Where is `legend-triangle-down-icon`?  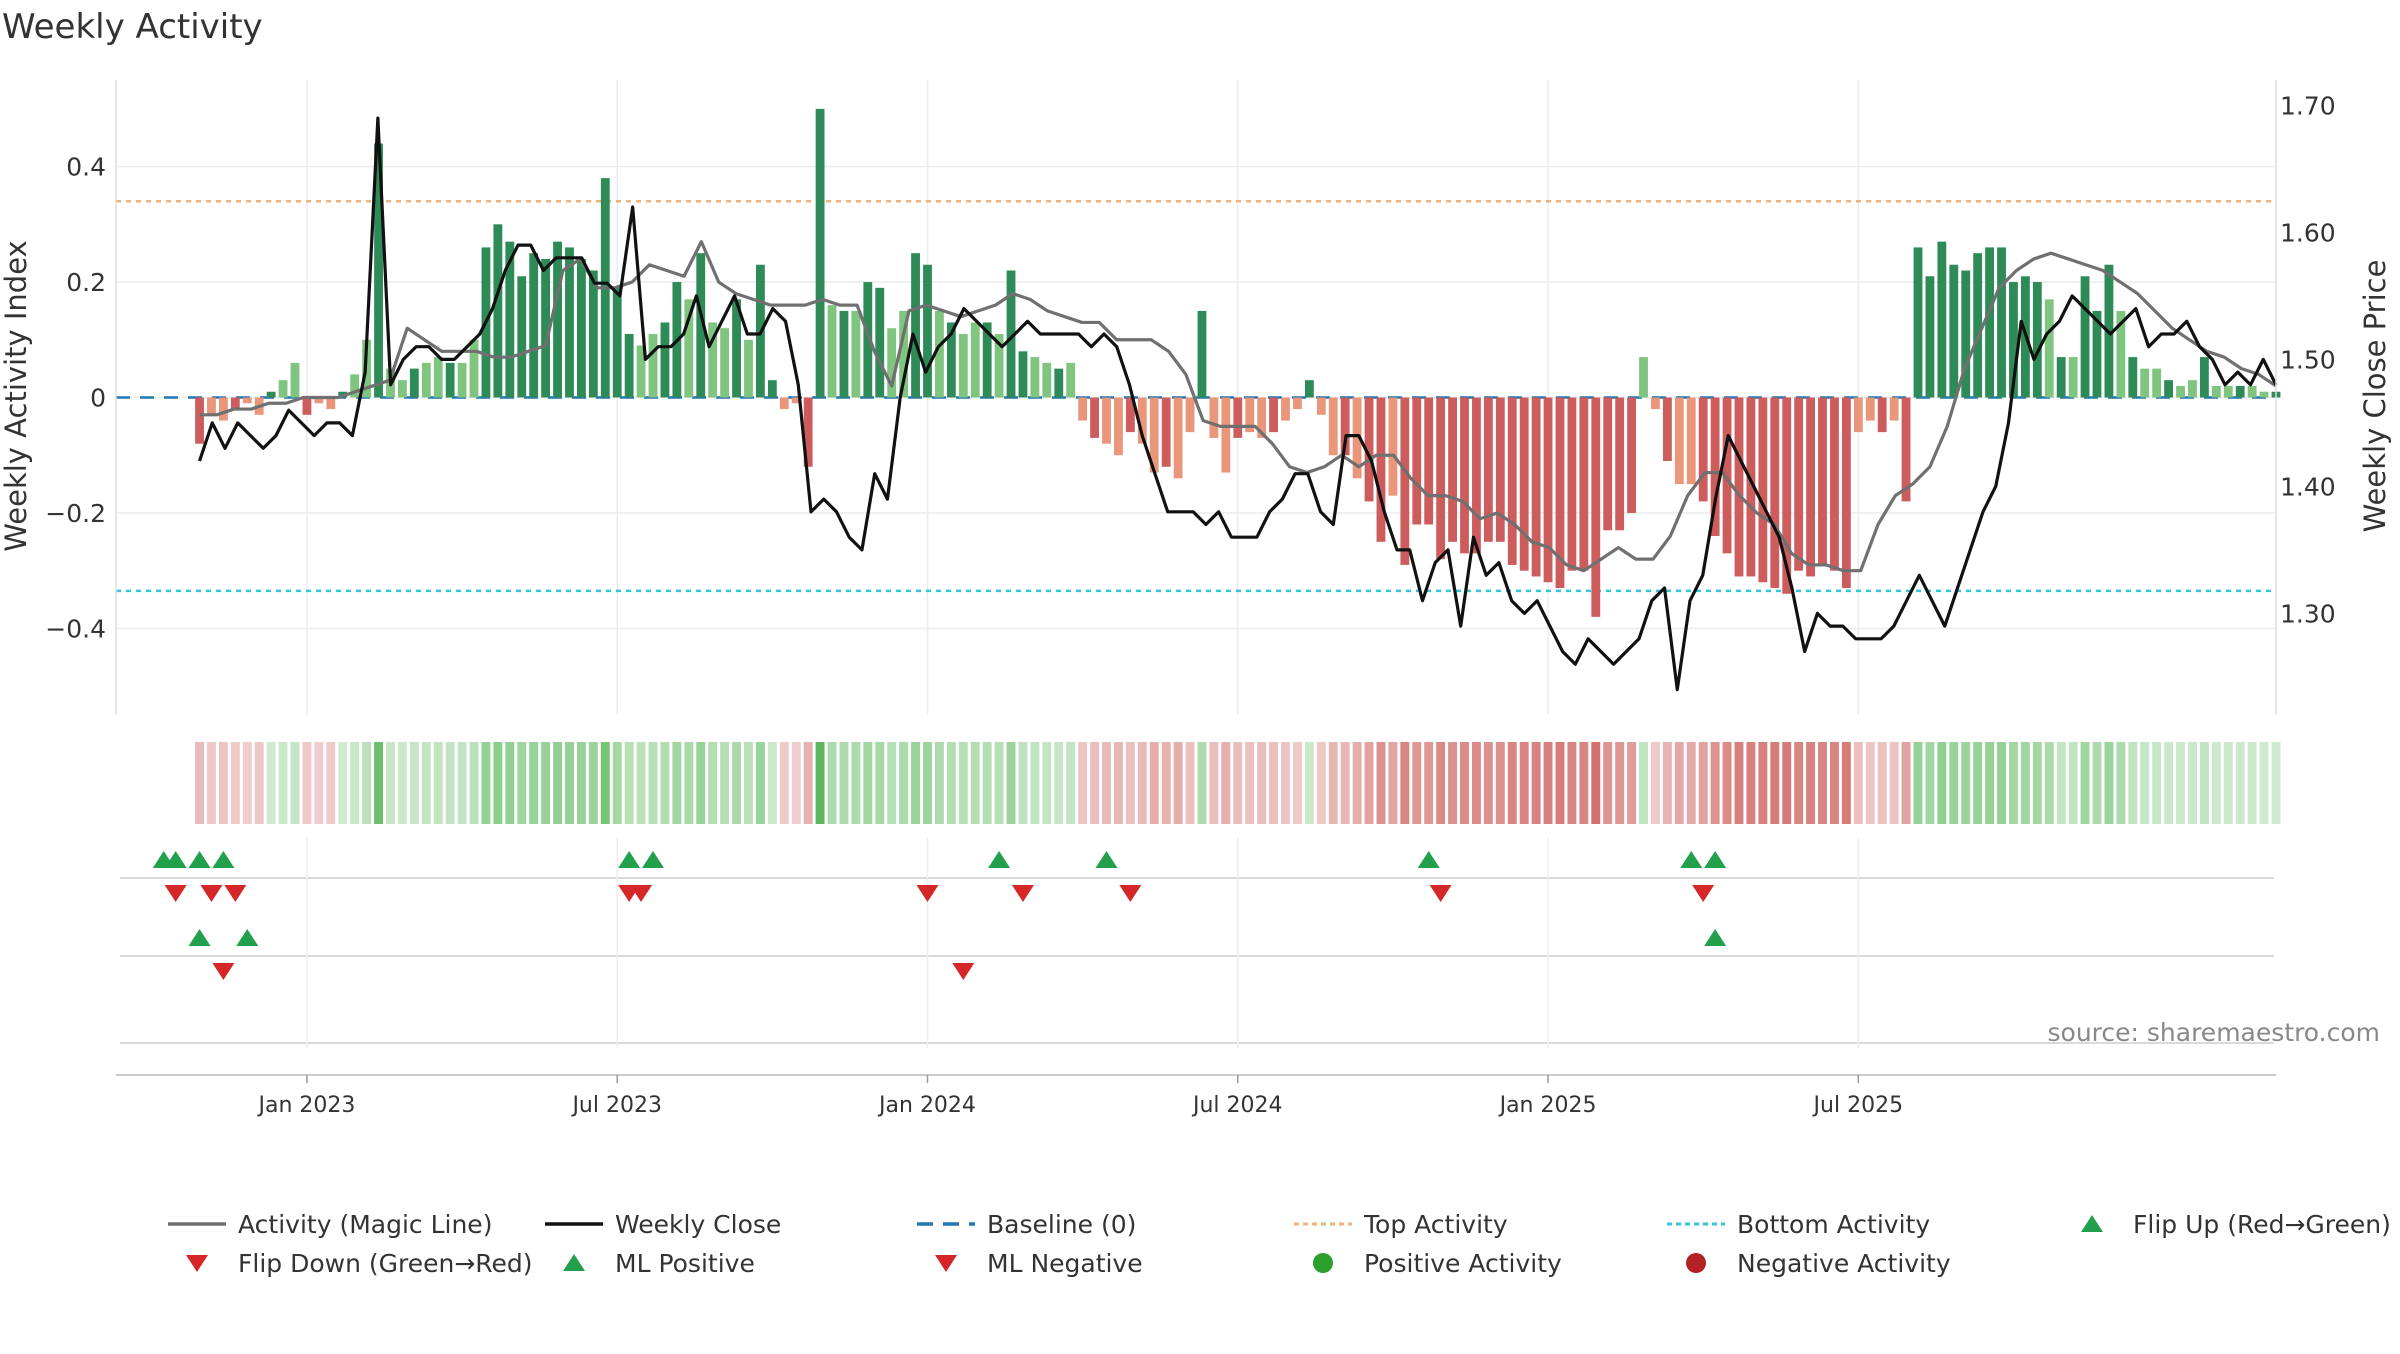
legend-triangle-down-icon is located at coordinates (946, 1263).